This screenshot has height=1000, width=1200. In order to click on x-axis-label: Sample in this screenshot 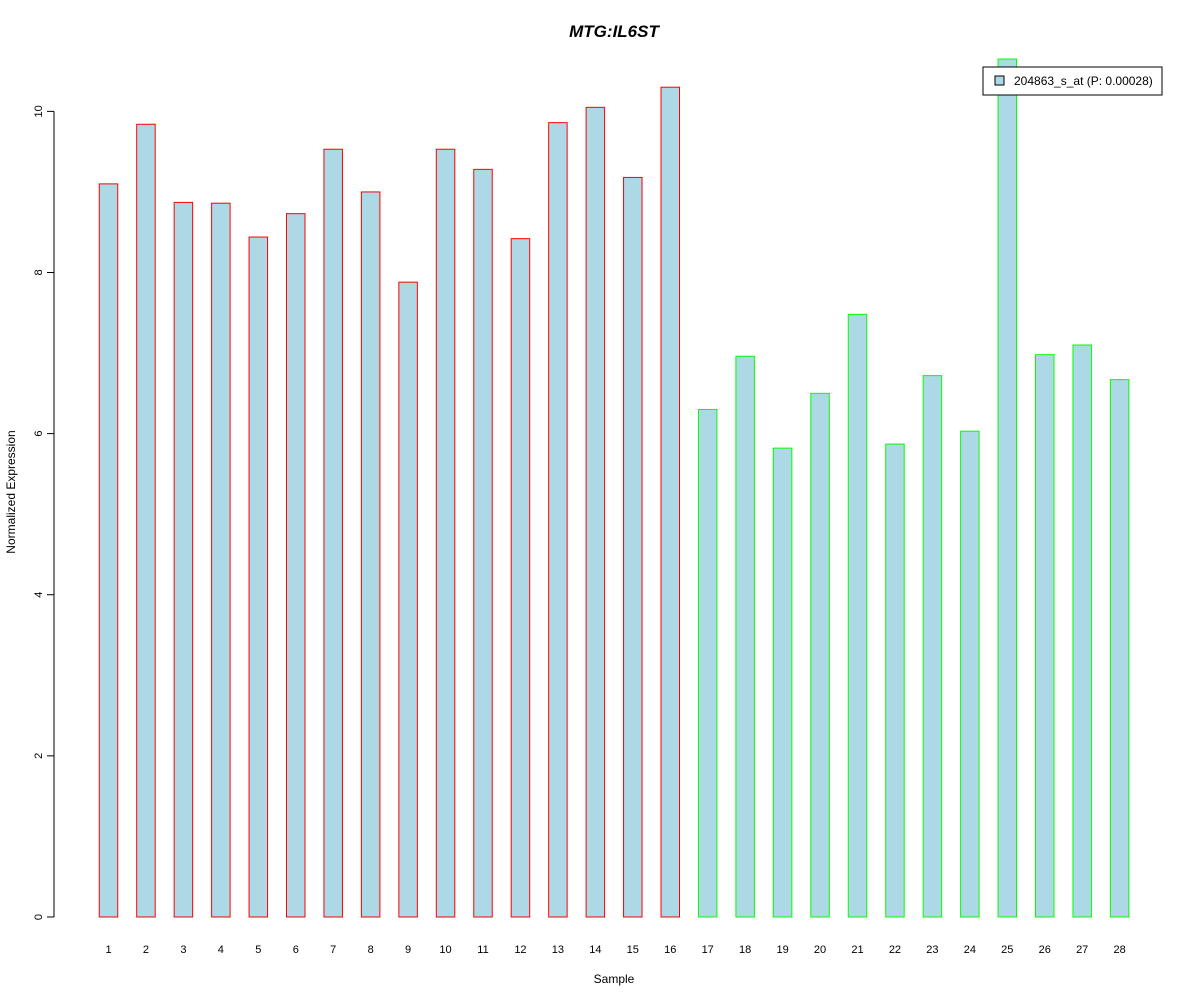, I will do `click(614, 979)`.